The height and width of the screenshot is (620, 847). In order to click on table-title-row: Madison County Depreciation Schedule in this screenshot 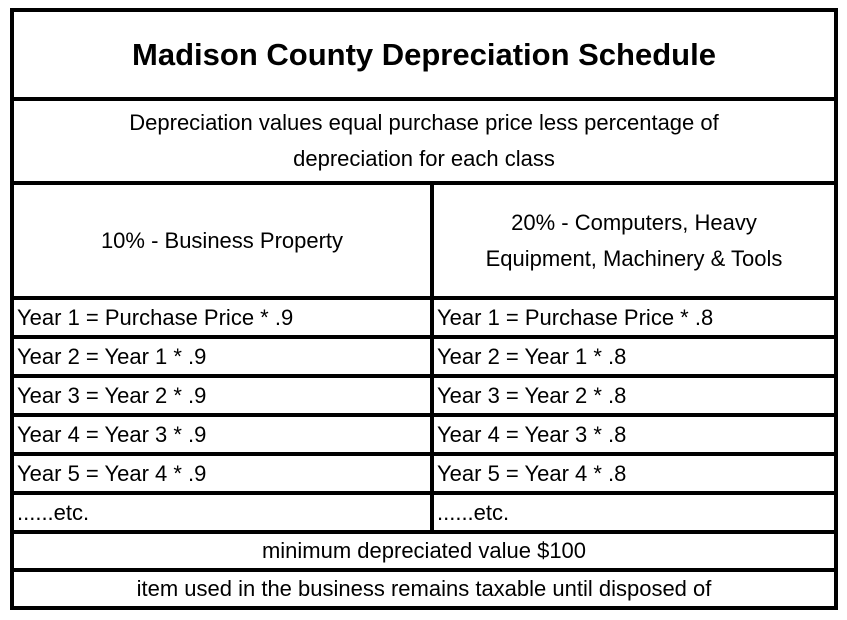, I will do `click(424, 56)`.